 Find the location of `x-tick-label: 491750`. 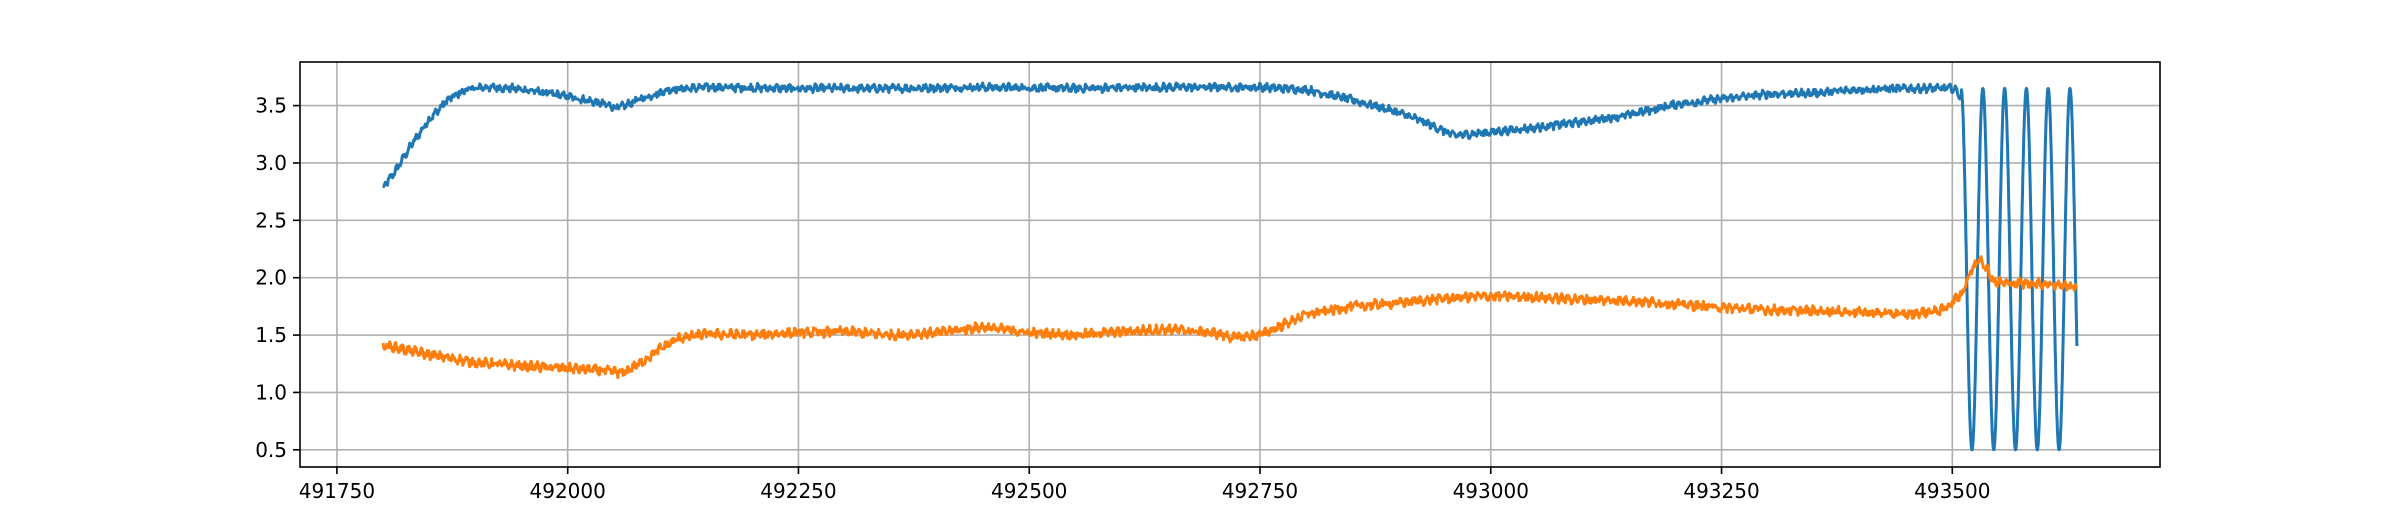

x-tick-label: 491750 is located at coordinates (337, 491).